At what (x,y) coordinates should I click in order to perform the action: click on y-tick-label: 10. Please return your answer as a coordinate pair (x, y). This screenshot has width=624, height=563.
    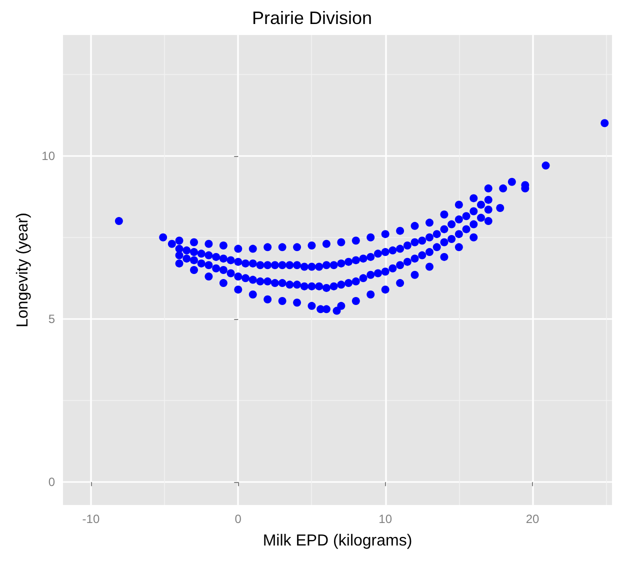
    Looking at the image, I should click on (49, 155).